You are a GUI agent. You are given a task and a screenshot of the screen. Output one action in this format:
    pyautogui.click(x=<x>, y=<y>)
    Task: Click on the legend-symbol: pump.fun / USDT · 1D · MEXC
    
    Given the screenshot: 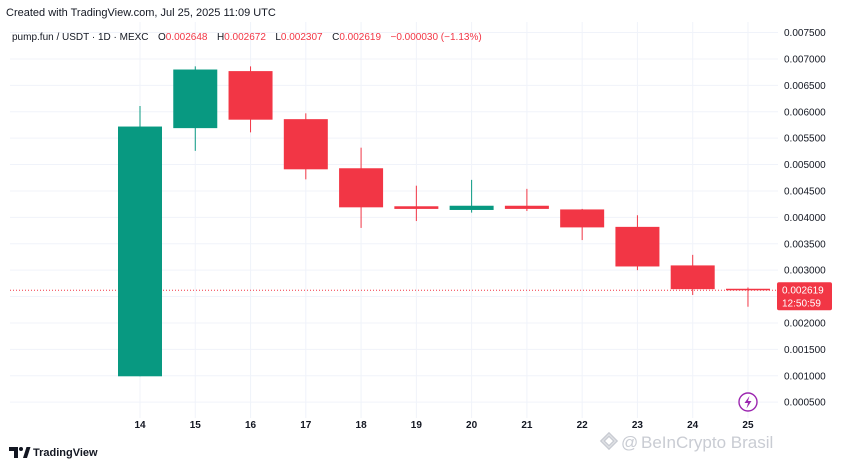 What is the action you would take?
    pyautogui.click(x=80, y=37)
    